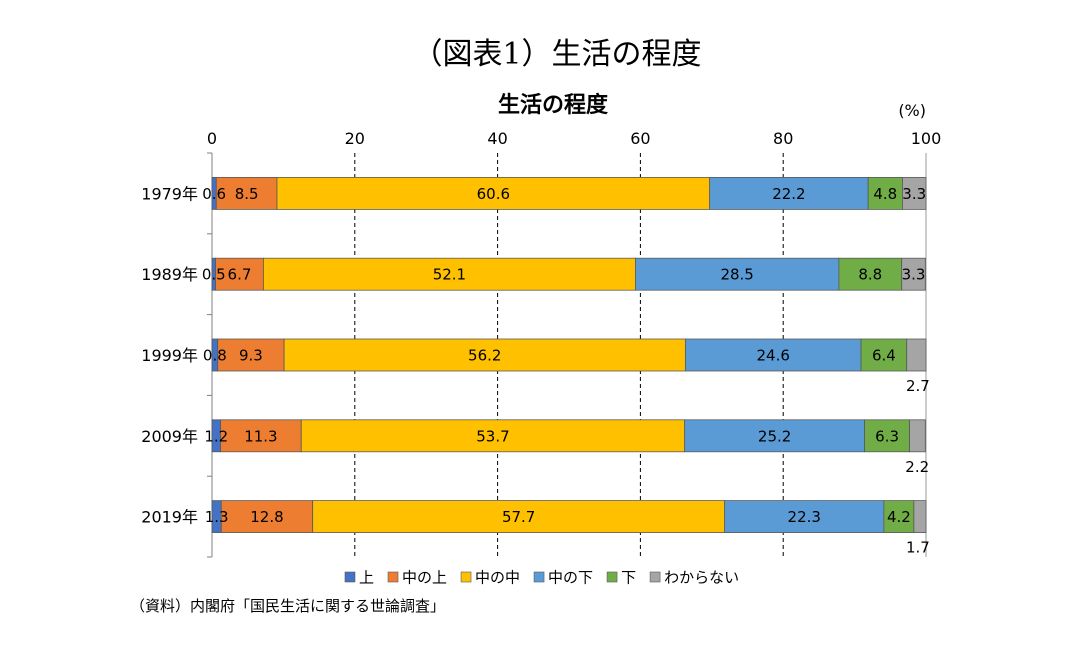  Describe the element at coordinates (497, 138) in the screenshot. I see `x-tick-label: 40` at that location.